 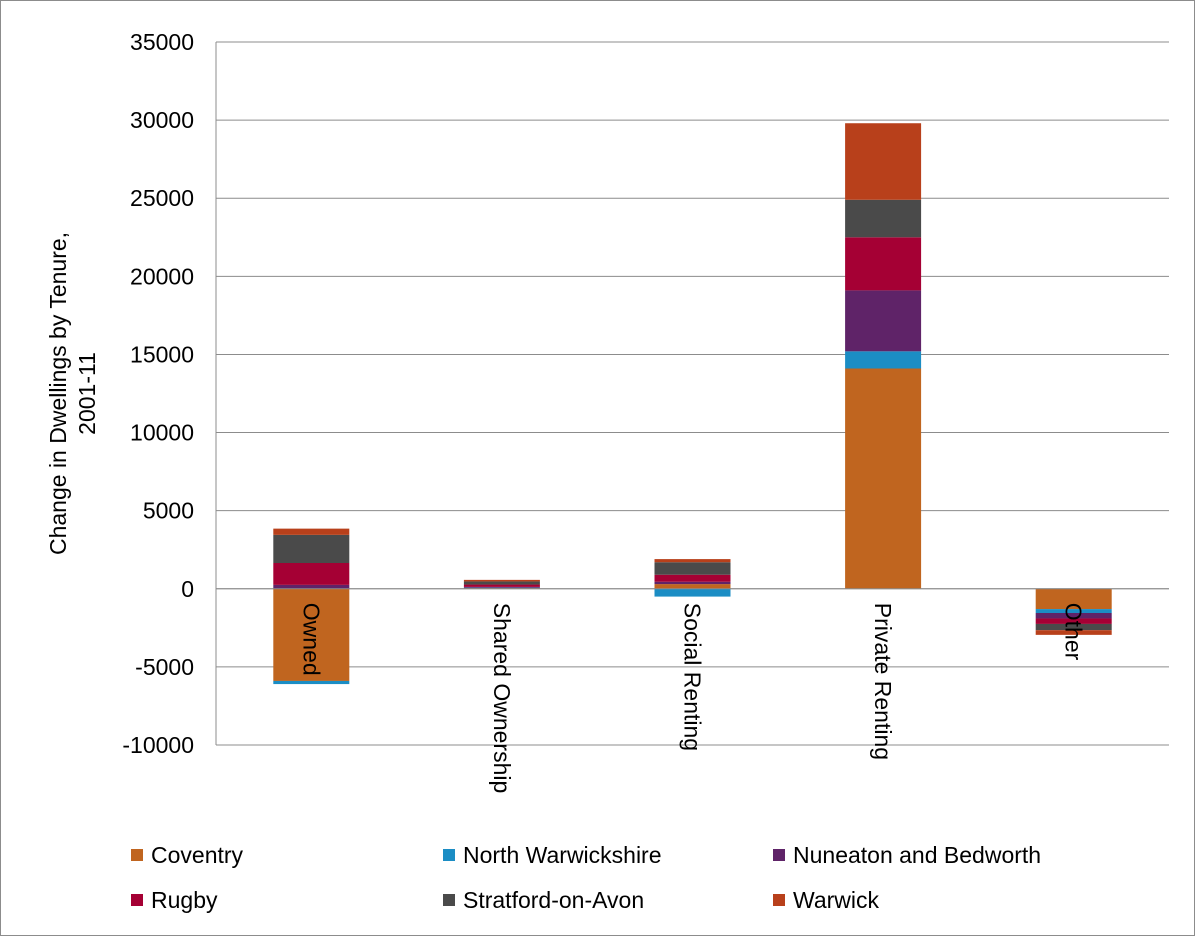 What do you see at coordinates (168, 511) in the screenshot?
I see `y-tick-label: 5000` at bounding box center [168, 511].